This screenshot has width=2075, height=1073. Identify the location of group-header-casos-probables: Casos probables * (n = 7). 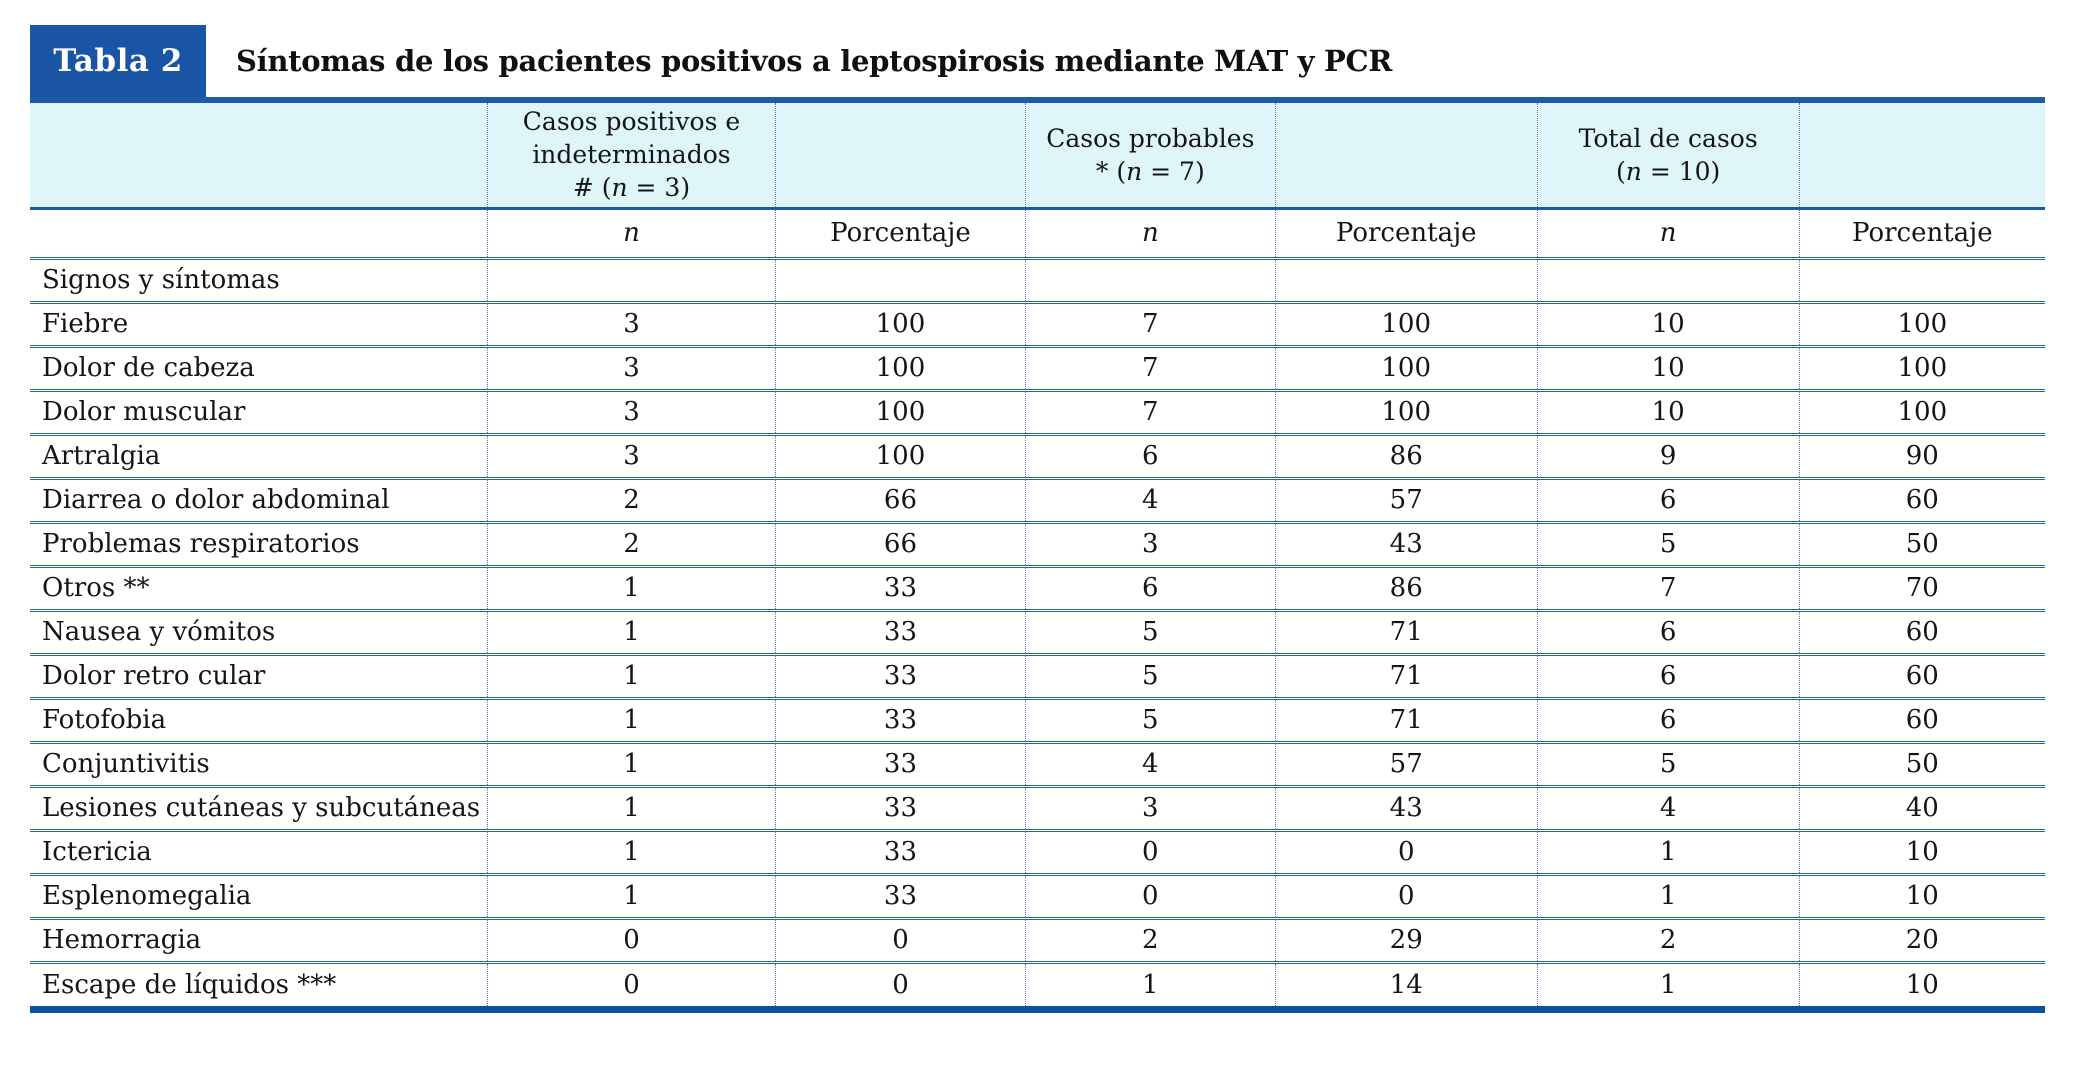
(1150, 155).